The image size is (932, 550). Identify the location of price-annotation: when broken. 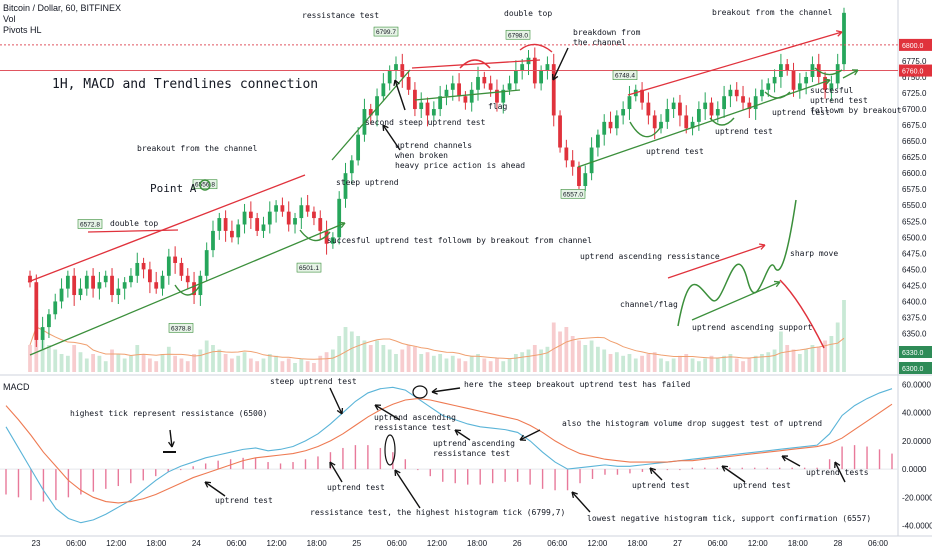
(421, 155).